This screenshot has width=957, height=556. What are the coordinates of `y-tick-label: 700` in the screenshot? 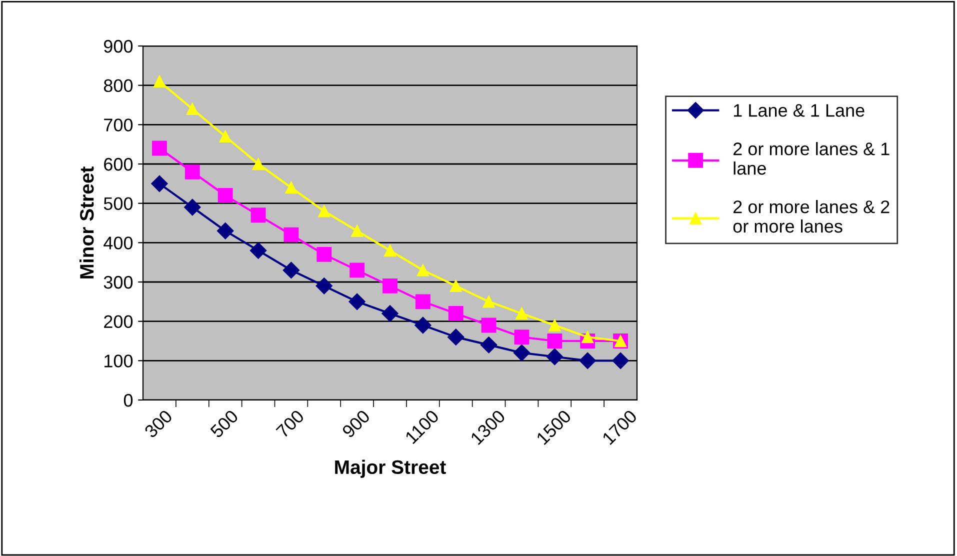 It's located at (118, 125).